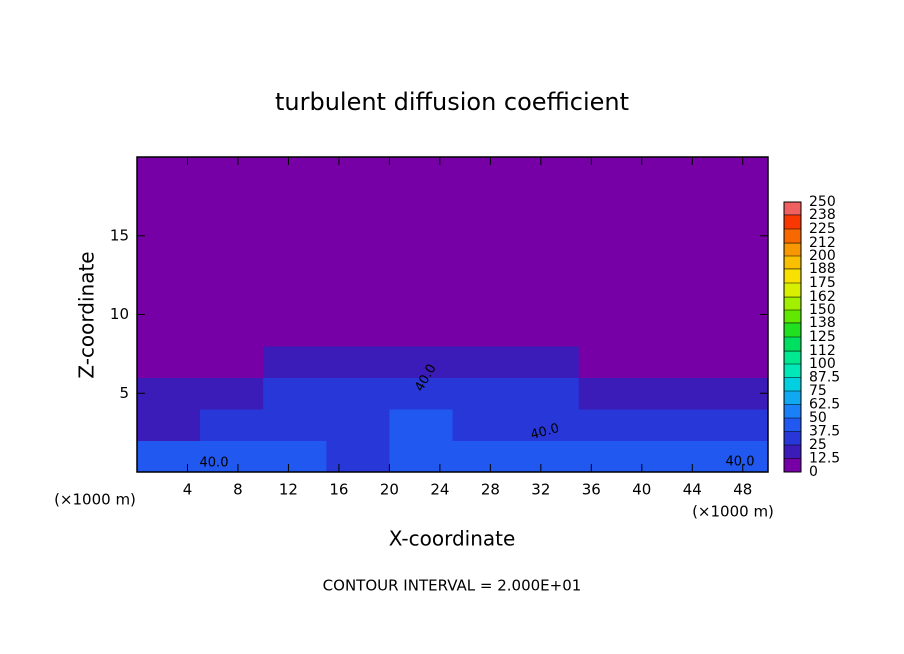  What do you see at coordinates (824, 378) in the screenshot?
I see `colorbar-label: 87.5` at bounding box center [824, 378].